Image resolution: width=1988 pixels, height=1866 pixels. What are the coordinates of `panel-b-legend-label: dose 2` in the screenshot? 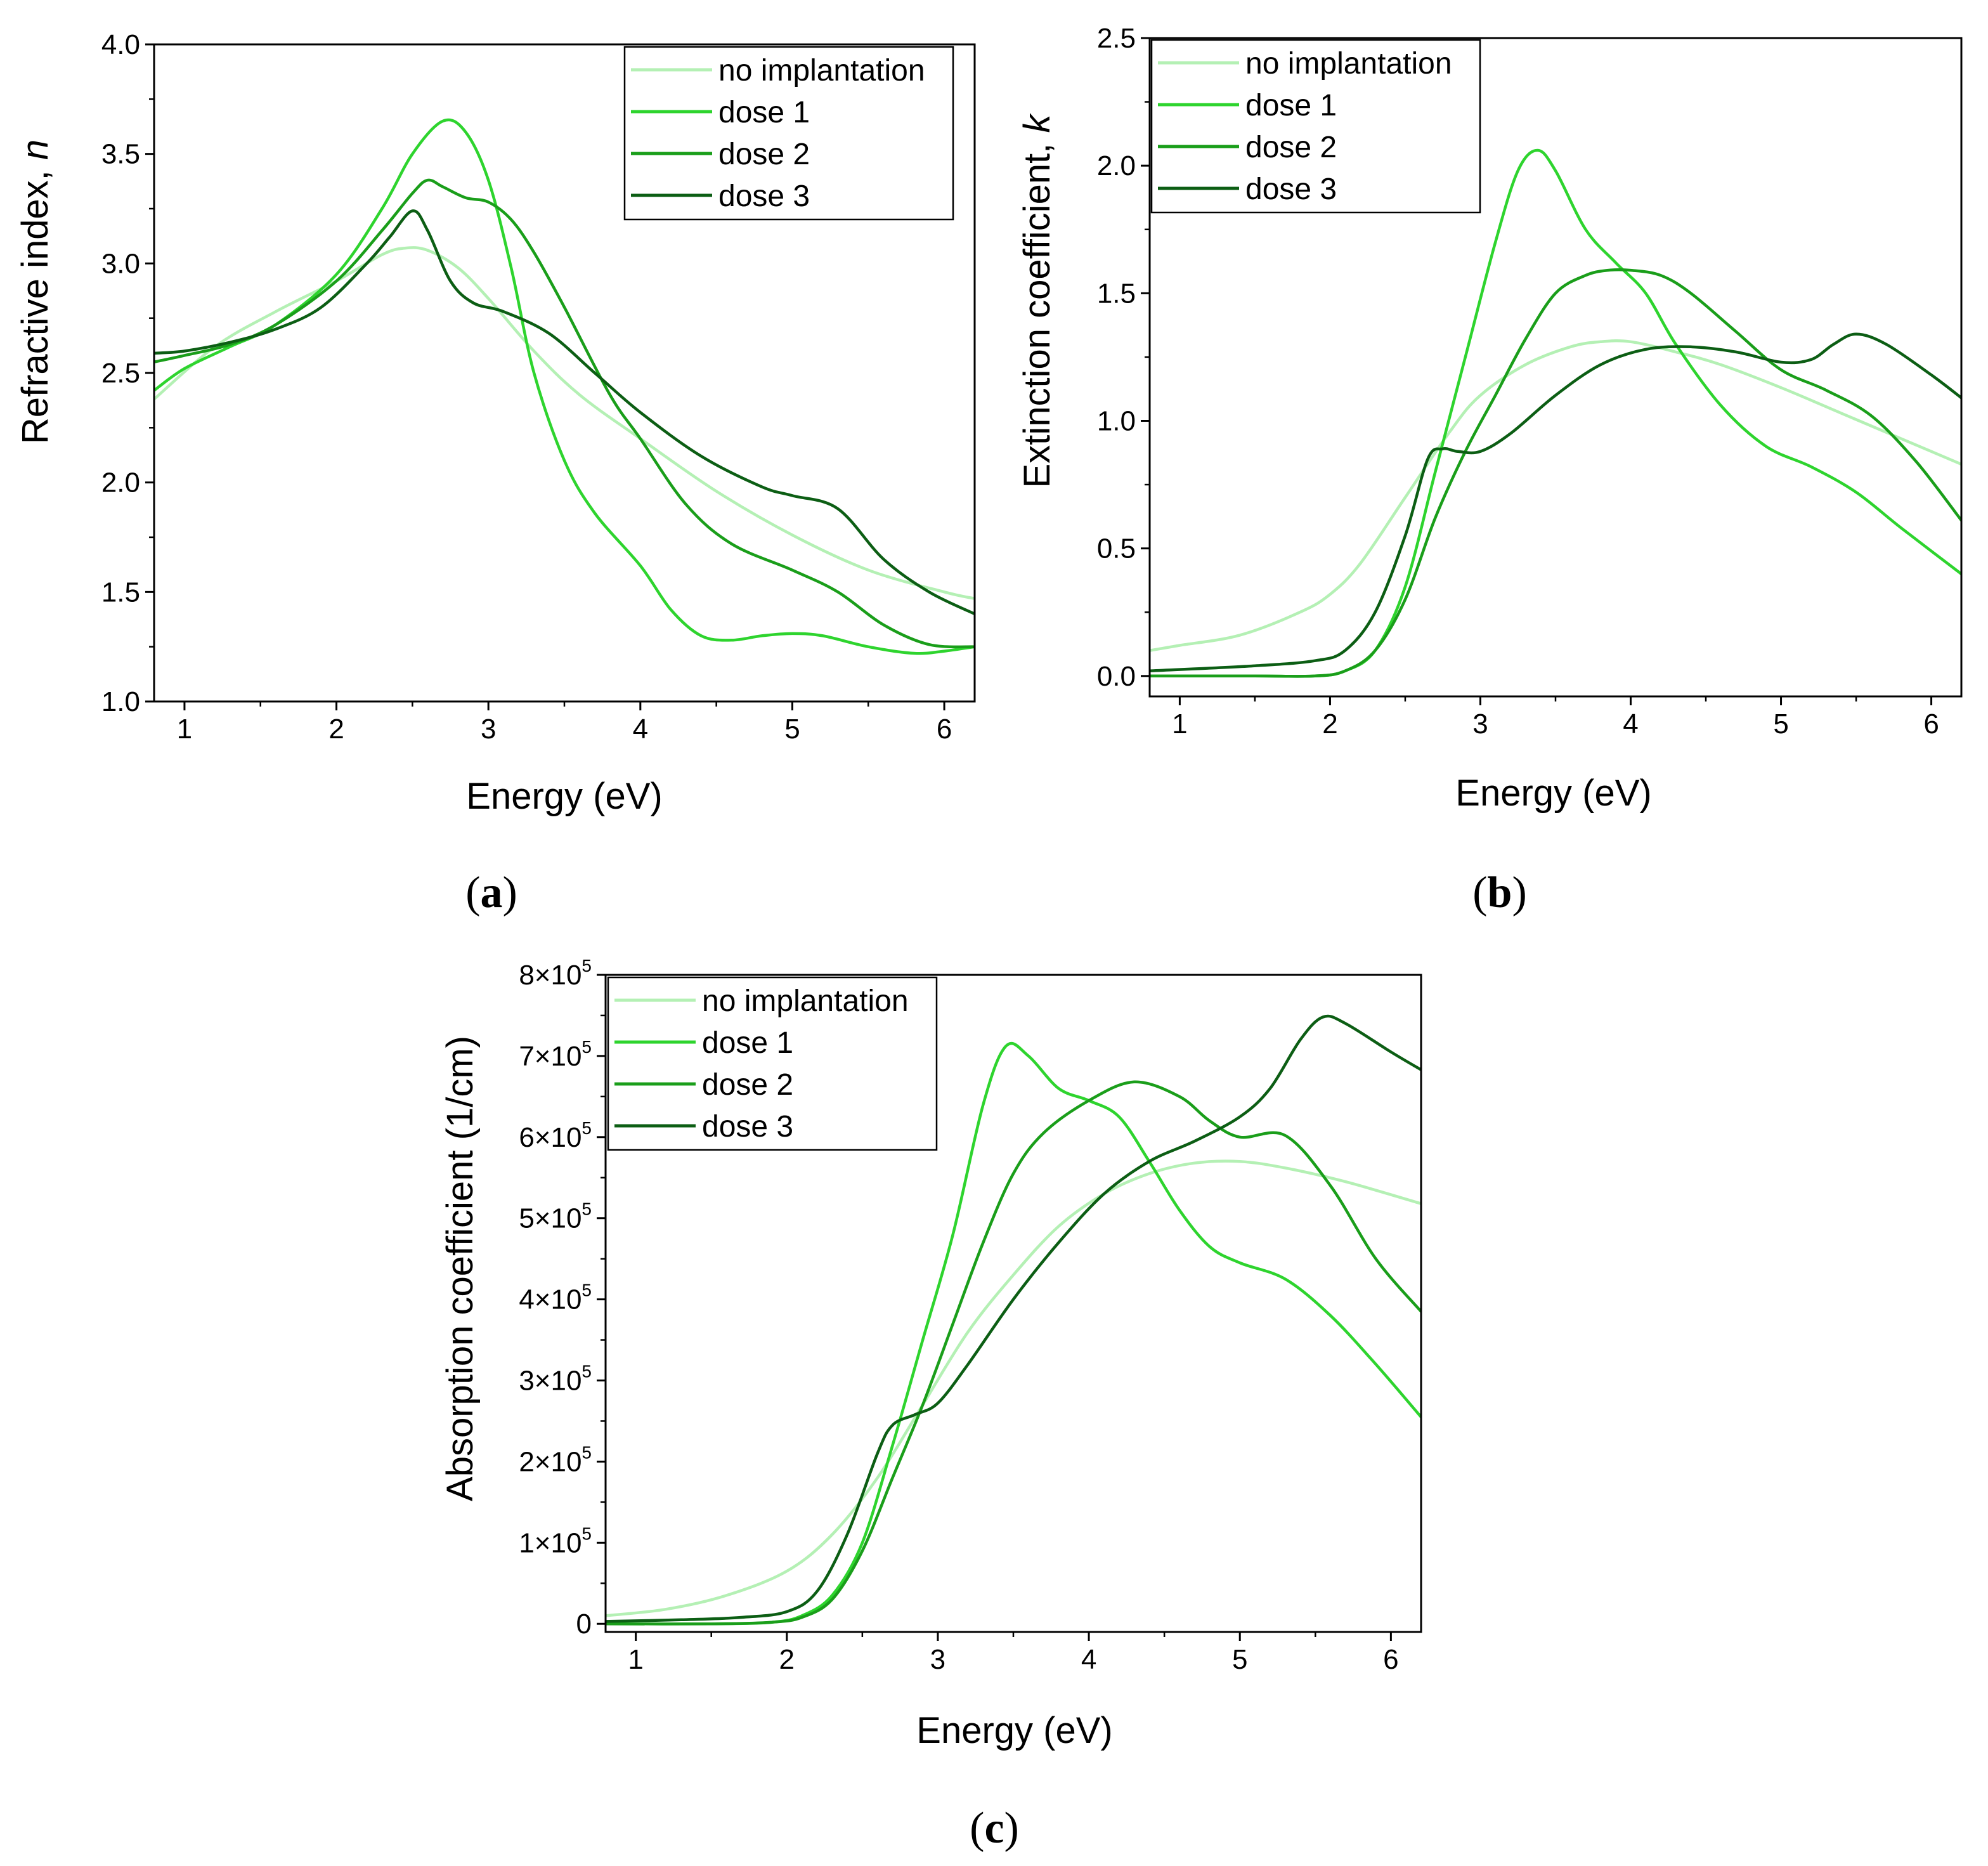 It's located at (1291, 148).